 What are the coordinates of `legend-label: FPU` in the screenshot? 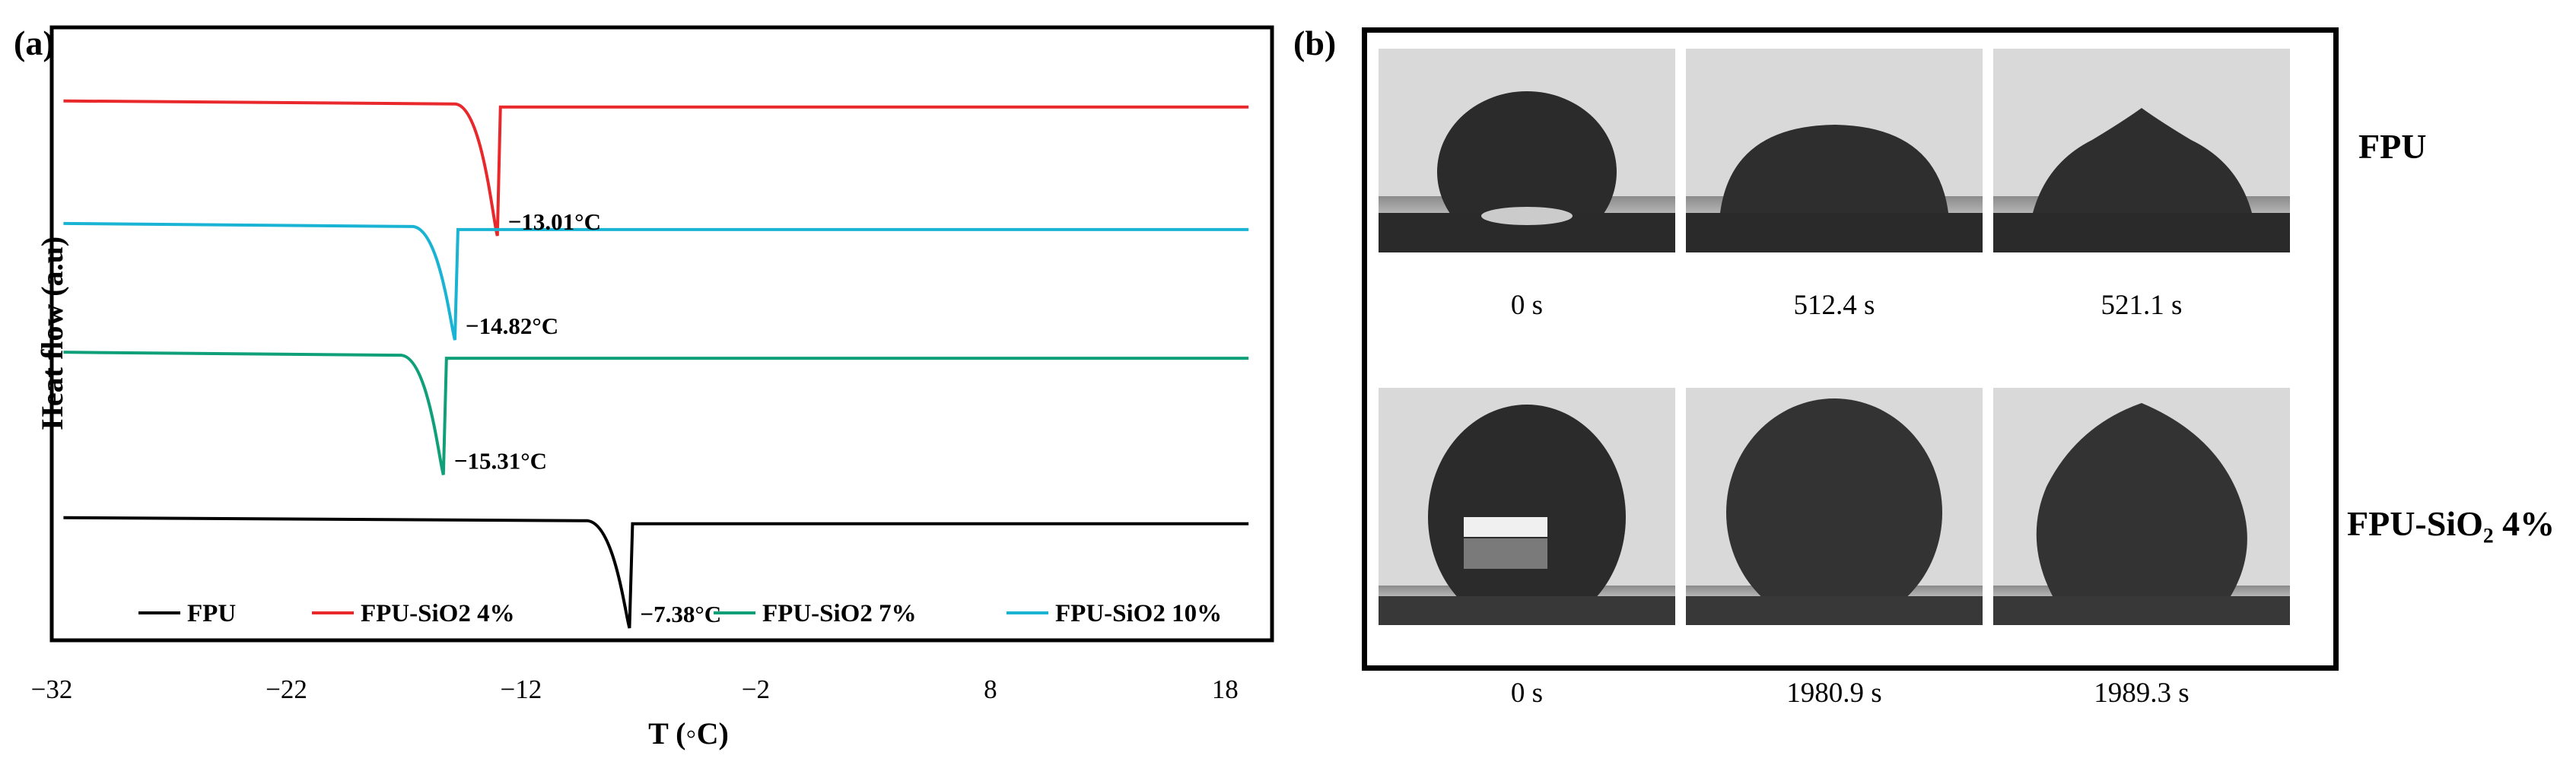 It's located at (211, 613).